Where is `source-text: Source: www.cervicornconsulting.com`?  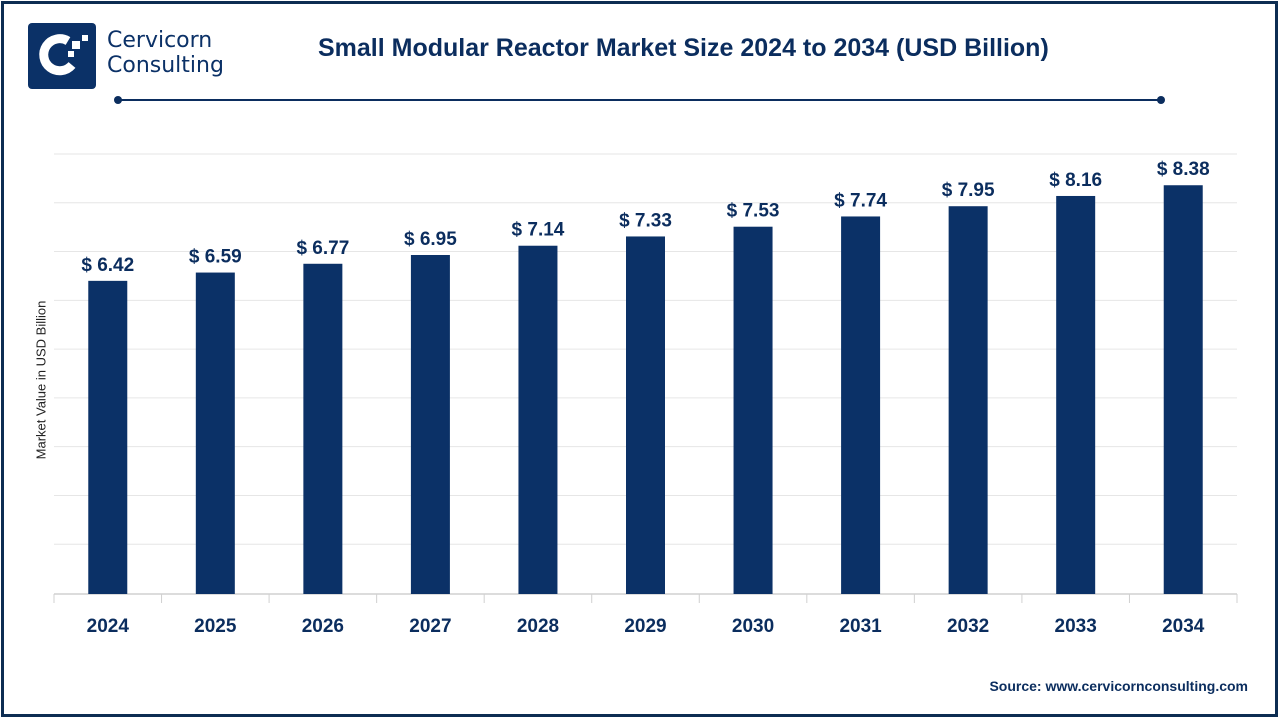 source-text: Source: www.cervicornconsulting.com is located at coordinates (1118, 686).